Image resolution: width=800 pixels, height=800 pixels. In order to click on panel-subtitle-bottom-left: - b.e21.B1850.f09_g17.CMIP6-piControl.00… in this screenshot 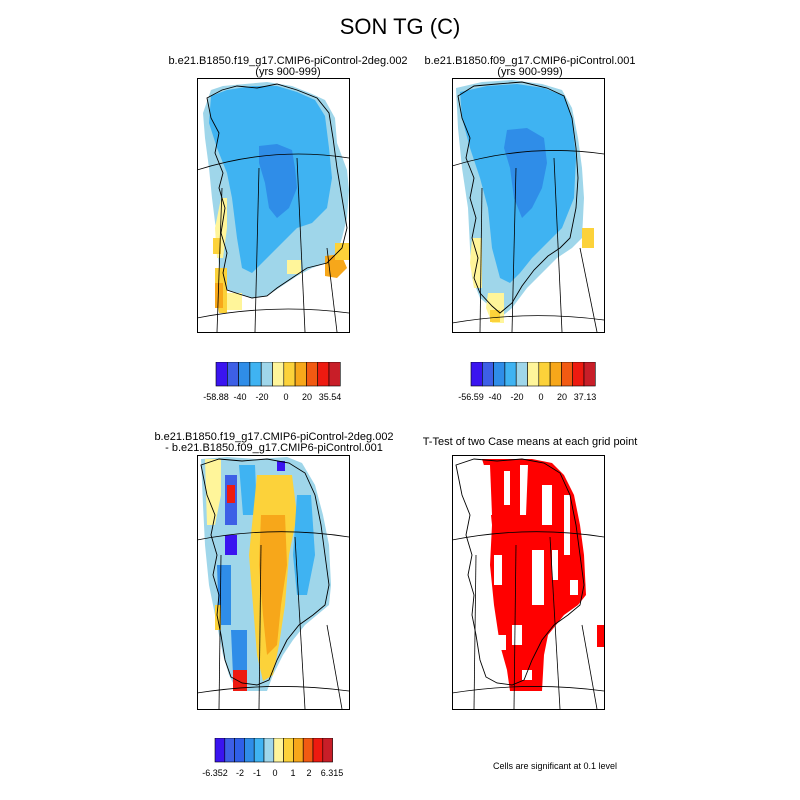, I will do `click(274, 448)`.